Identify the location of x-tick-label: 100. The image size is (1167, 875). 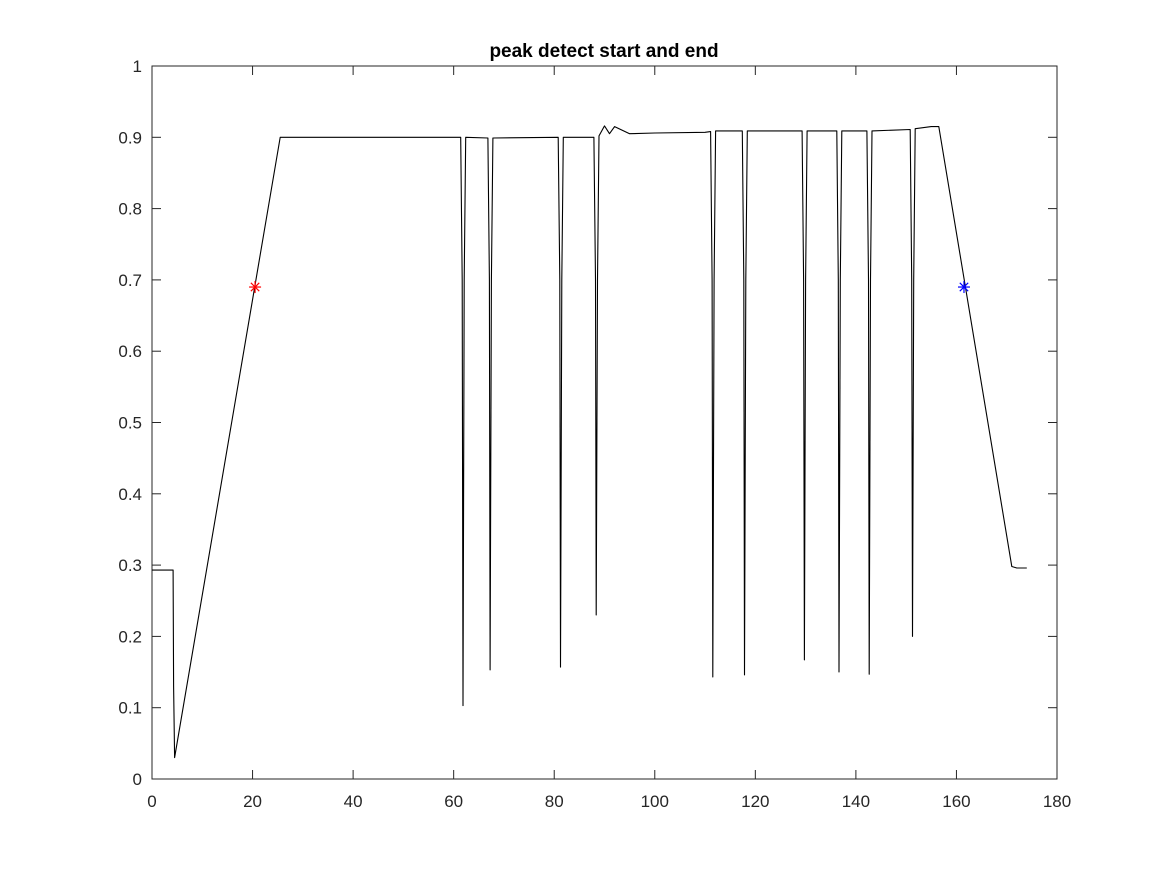
(655, 801).